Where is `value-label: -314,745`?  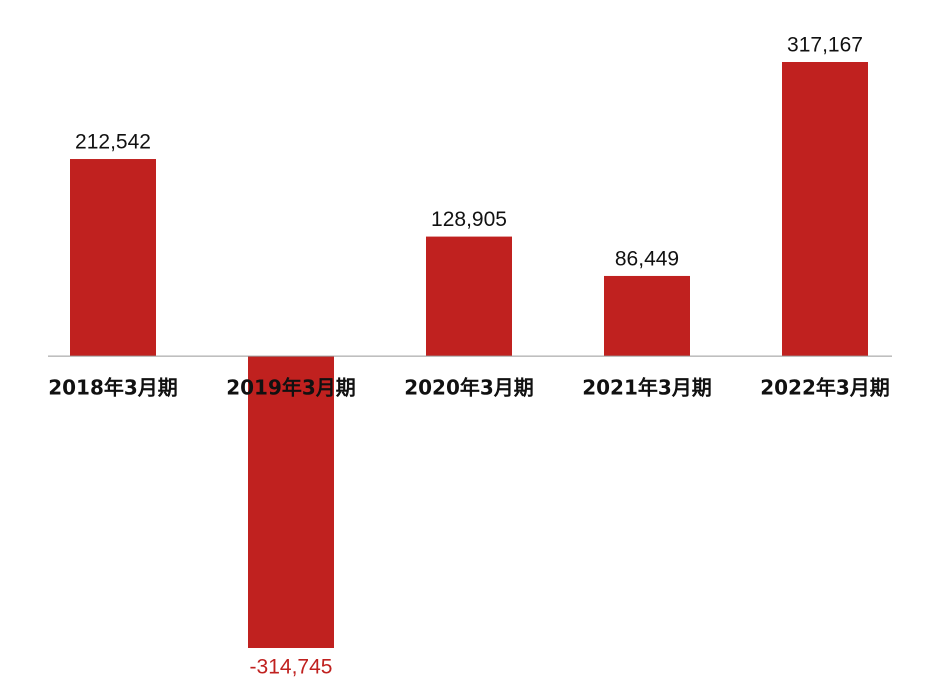
value-label: -314,745 is located at coordinates (291, 667).